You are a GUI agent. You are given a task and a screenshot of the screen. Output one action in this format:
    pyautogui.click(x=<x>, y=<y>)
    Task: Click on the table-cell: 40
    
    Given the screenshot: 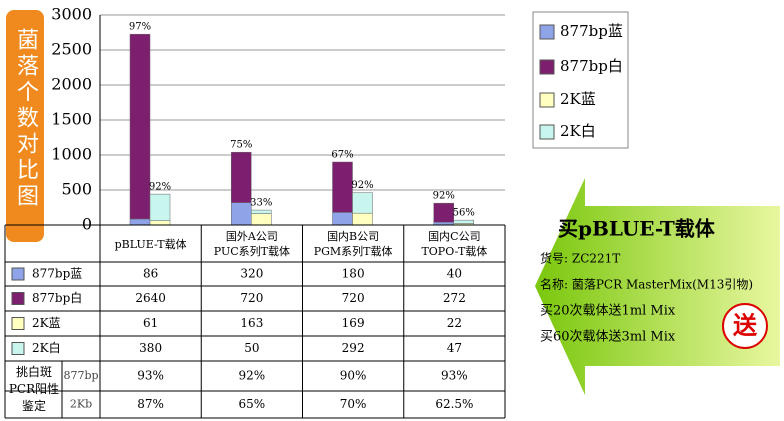 What is the action you would take?
    pyautogui.click(x=454, y=274)
    